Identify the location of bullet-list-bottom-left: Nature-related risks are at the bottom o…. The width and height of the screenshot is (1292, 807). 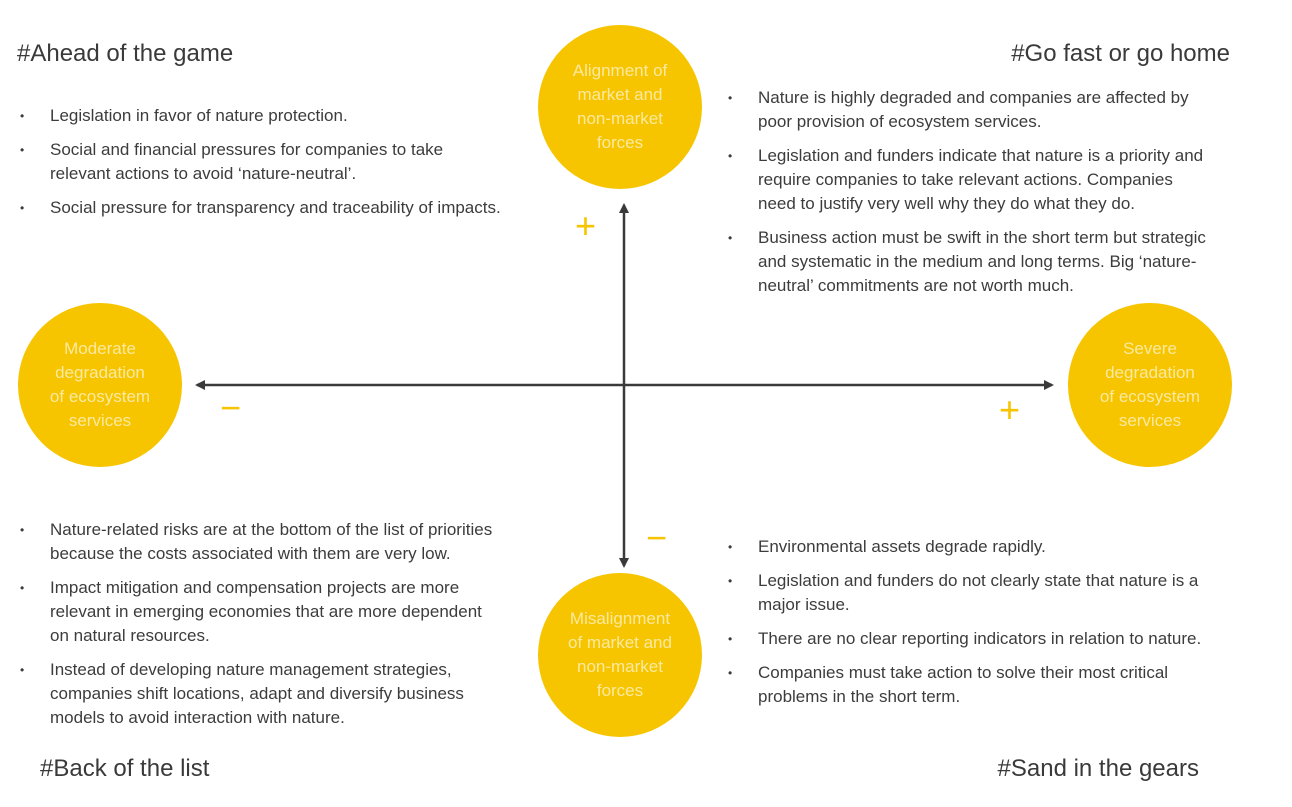
(256, 629).